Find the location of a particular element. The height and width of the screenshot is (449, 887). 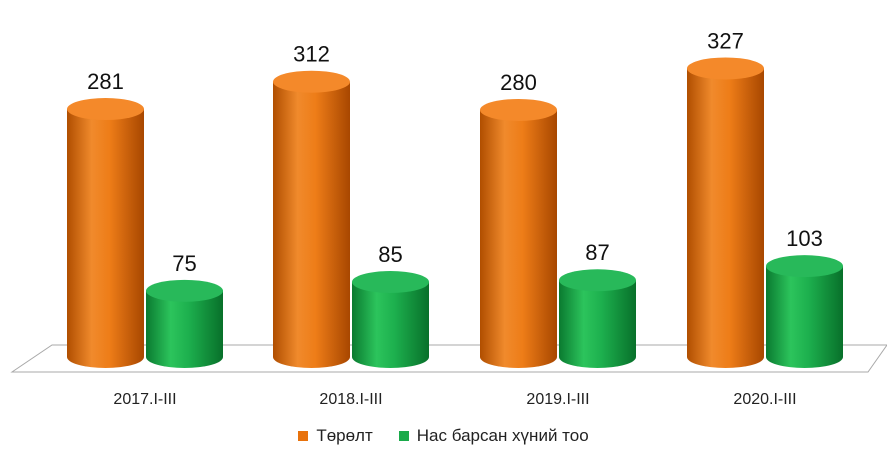

data-label-deaths-0: 75 is located at coordinates (184, 263).